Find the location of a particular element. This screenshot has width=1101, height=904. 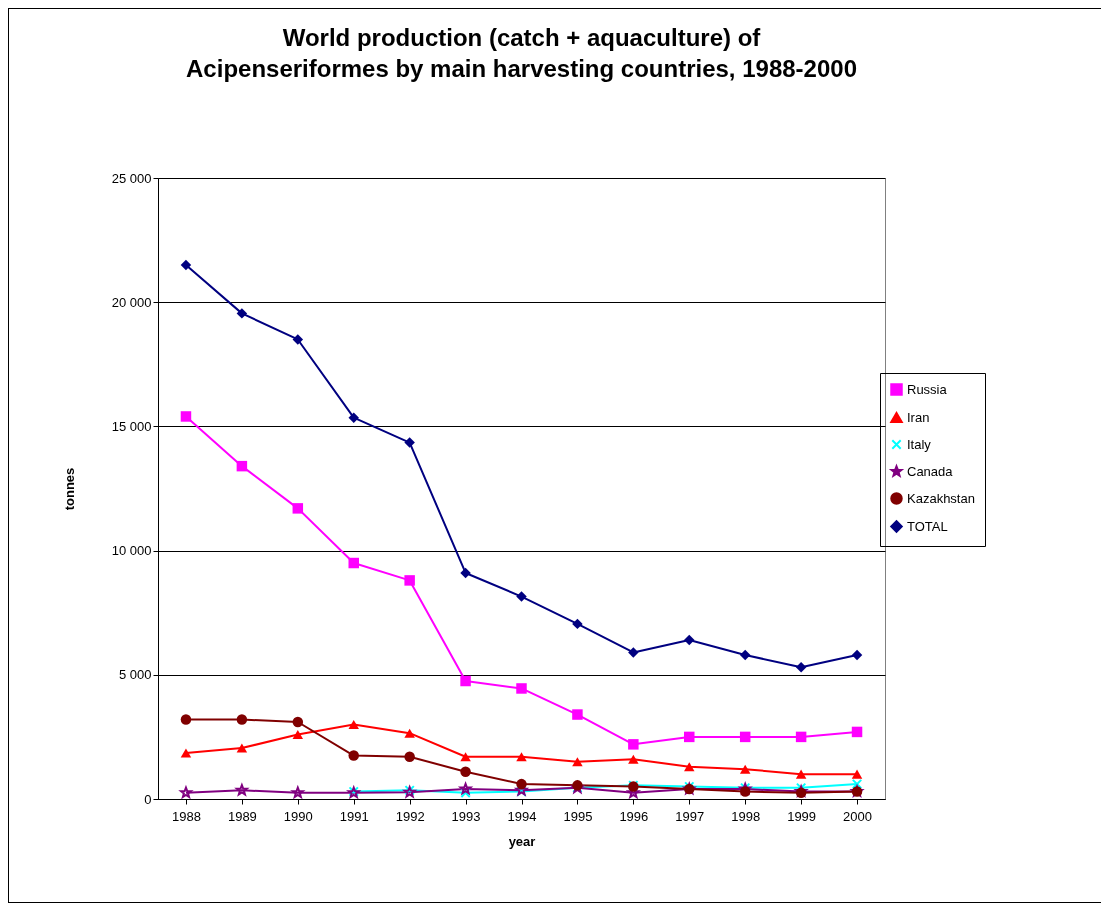

legend-label: Canada is located at coordinates (930, 471).